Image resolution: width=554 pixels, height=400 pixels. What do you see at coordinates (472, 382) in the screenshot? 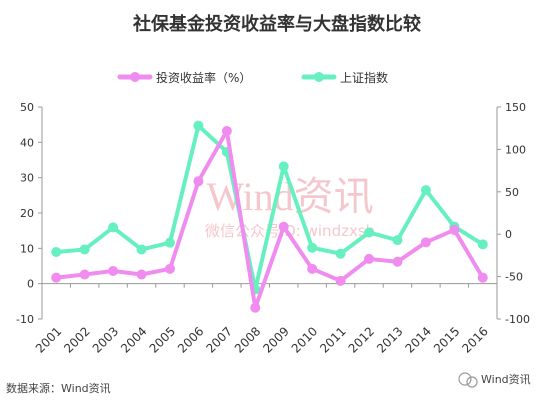
I see `wechat-icon-bubble` at bounding box center [472, 382].